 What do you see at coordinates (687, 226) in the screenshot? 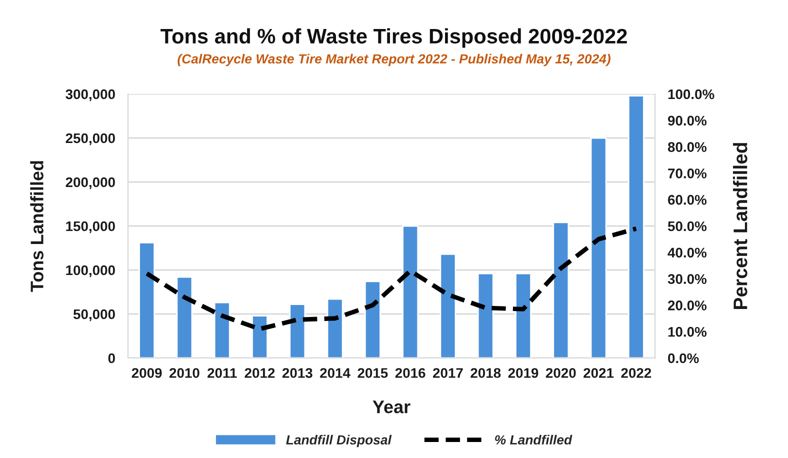
I see `y2-tick-label: 50.0%` at bounding box center [687, 226].